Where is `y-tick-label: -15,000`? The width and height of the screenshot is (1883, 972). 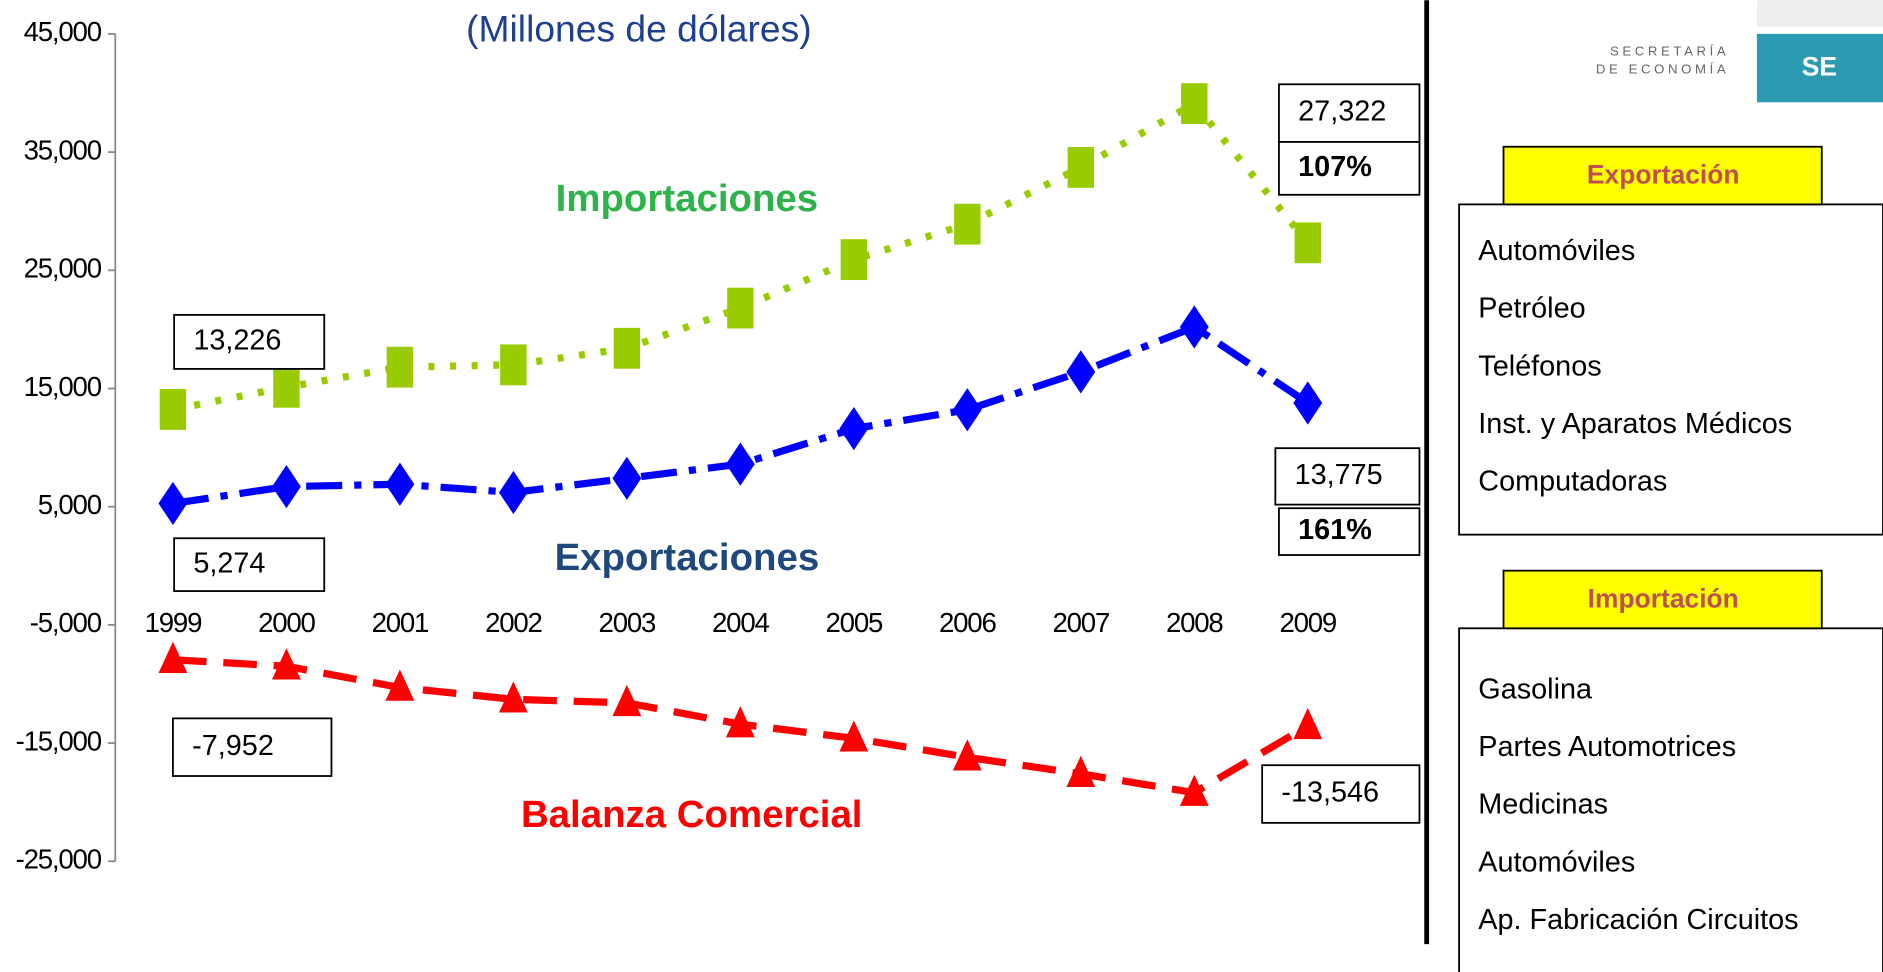 y-tick-label: -15,000 is located at coordinates (59, 740).